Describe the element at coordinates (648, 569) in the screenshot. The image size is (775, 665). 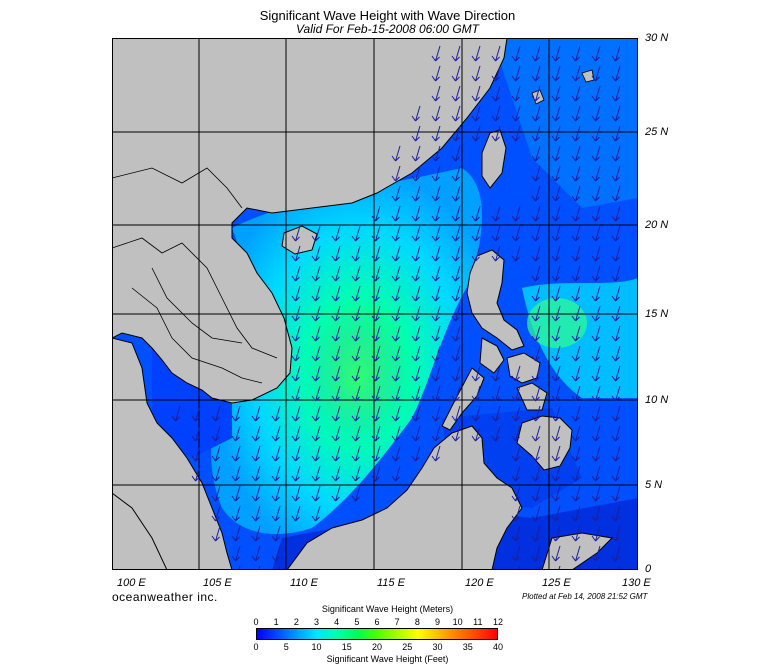
I see `lat-label: 0` at that location.